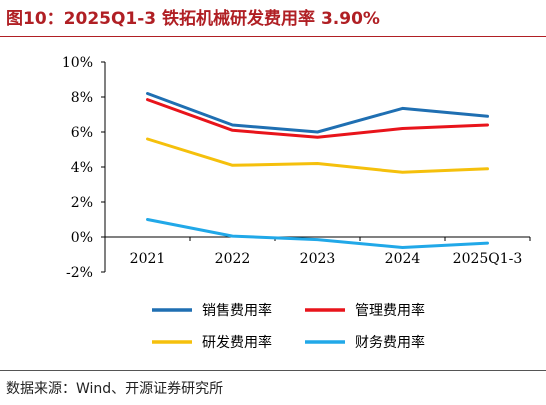 The image size is (546, 405). I want to click on y-tick-label: 6%, so click(82, 133).